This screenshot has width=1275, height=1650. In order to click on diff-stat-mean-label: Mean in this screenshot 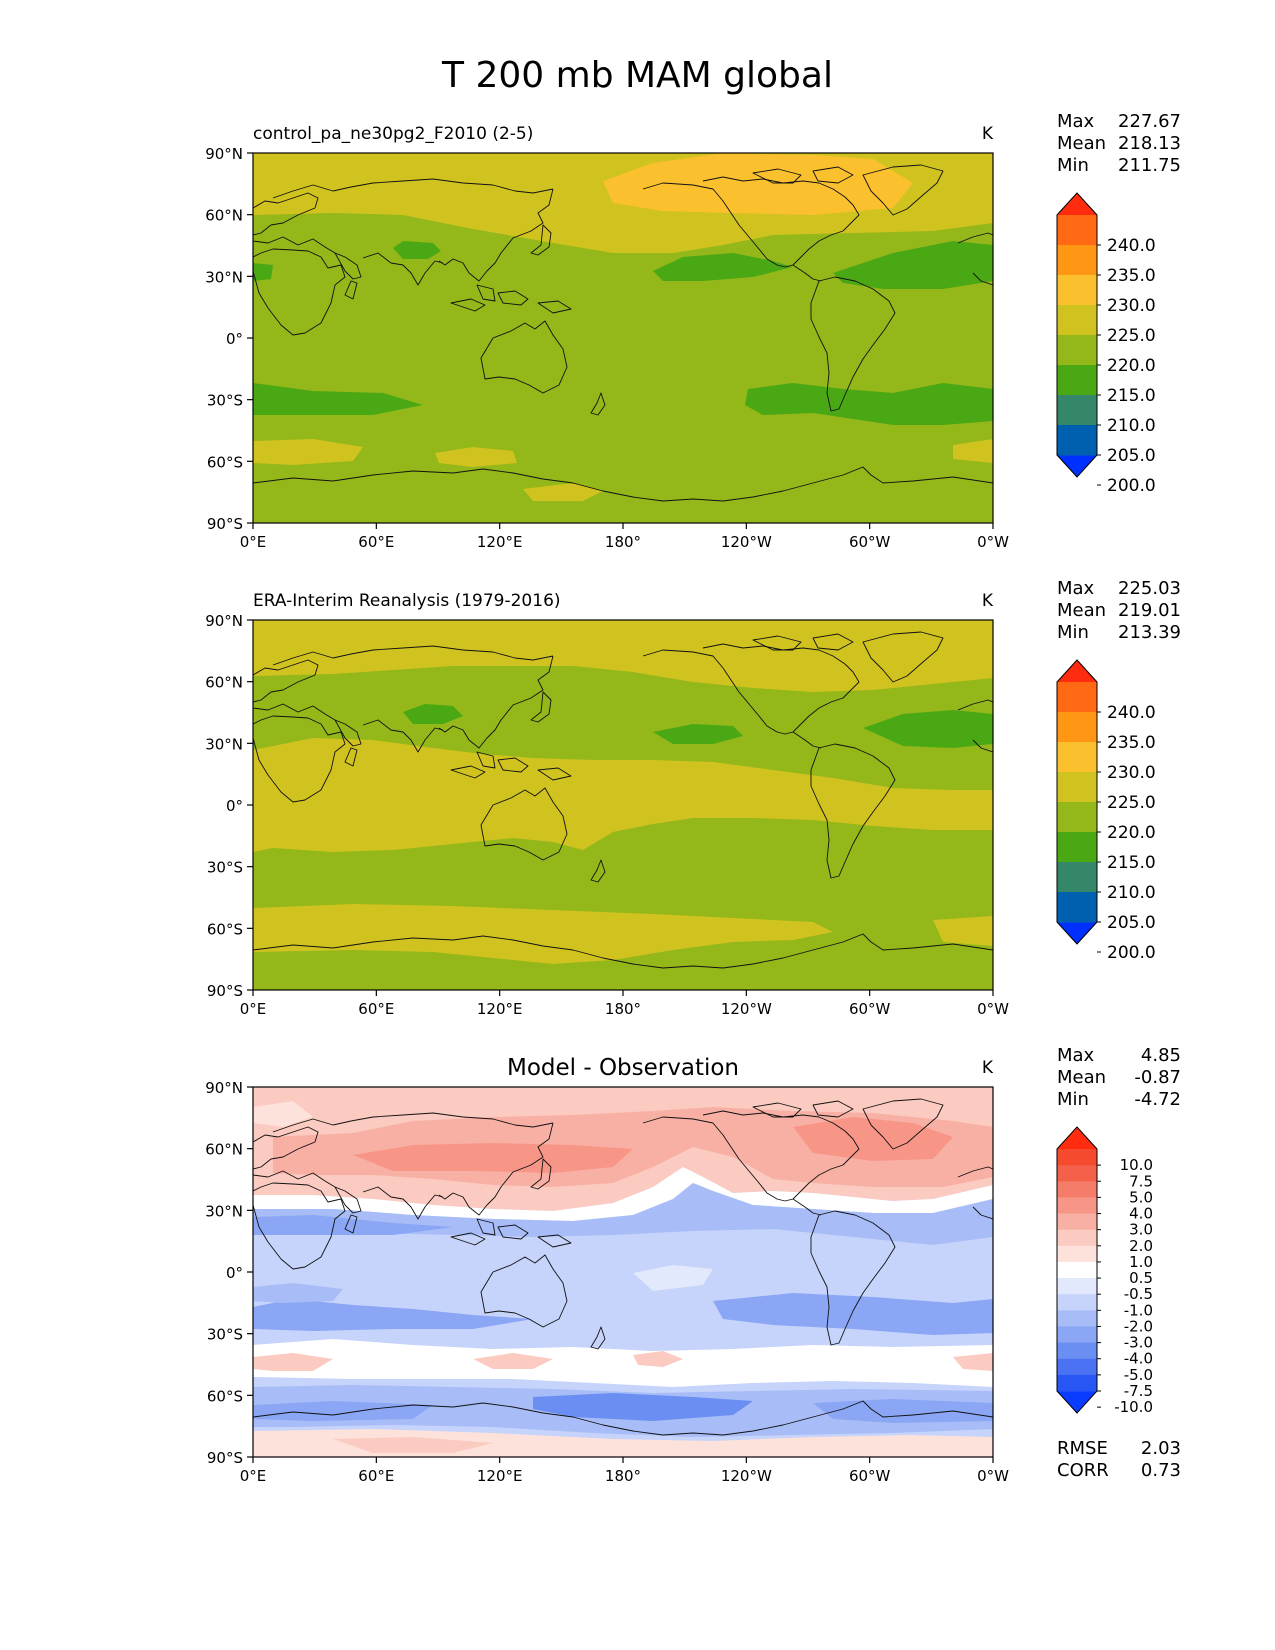, I will do `click(1081, 1077)`.